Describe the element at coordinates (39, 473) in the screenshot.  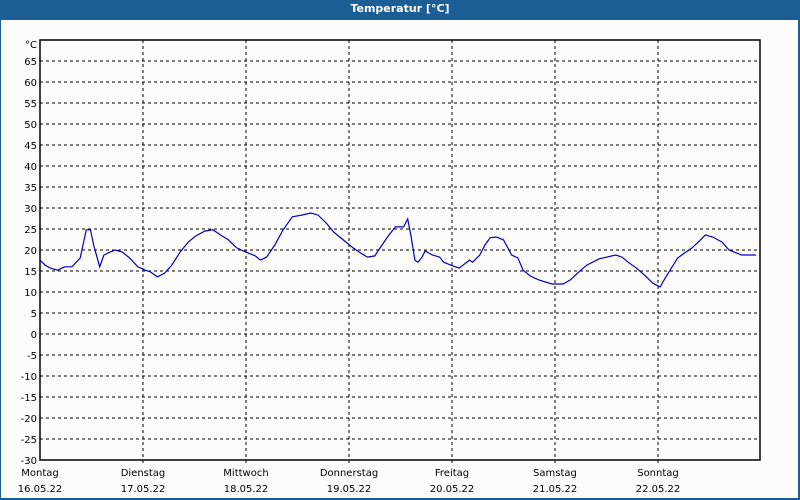
I see `x-tick-day: Montag` at that location.